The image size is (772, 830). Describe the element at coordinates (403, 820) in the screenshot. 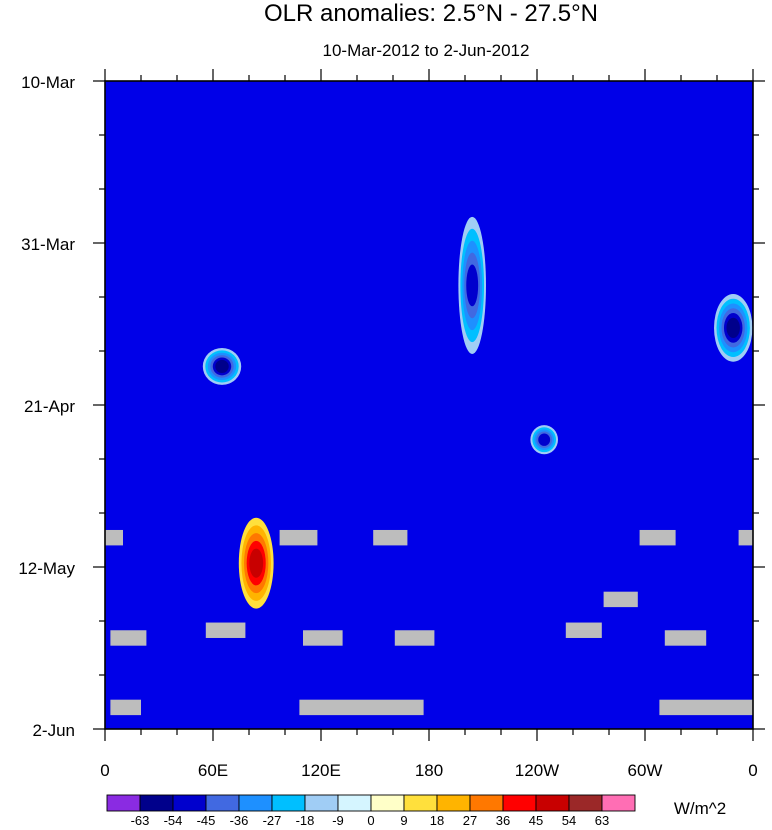

I see `colorbar-label: 9` at that location.